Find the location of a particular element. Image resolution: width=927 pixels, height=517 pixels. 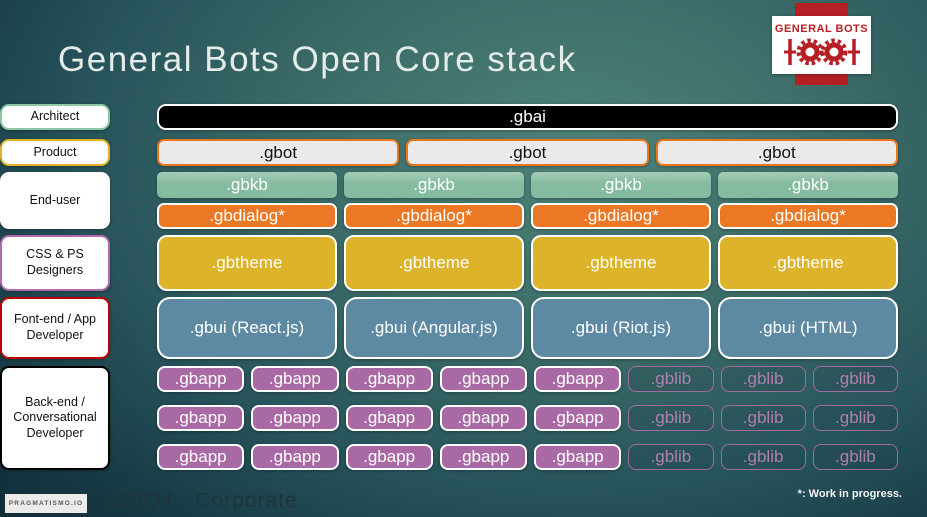

gbui-riot-box: .gbui (Riot.js) is located at coordinates (621, 328).